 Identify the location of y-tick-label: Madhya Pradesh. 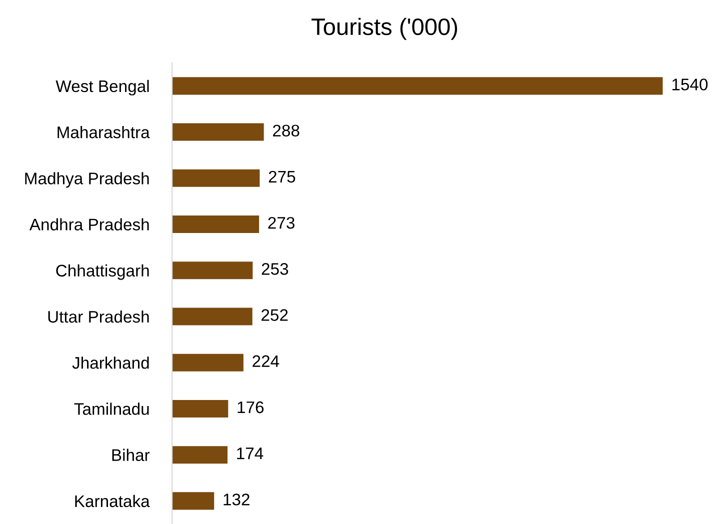
(87, 180).